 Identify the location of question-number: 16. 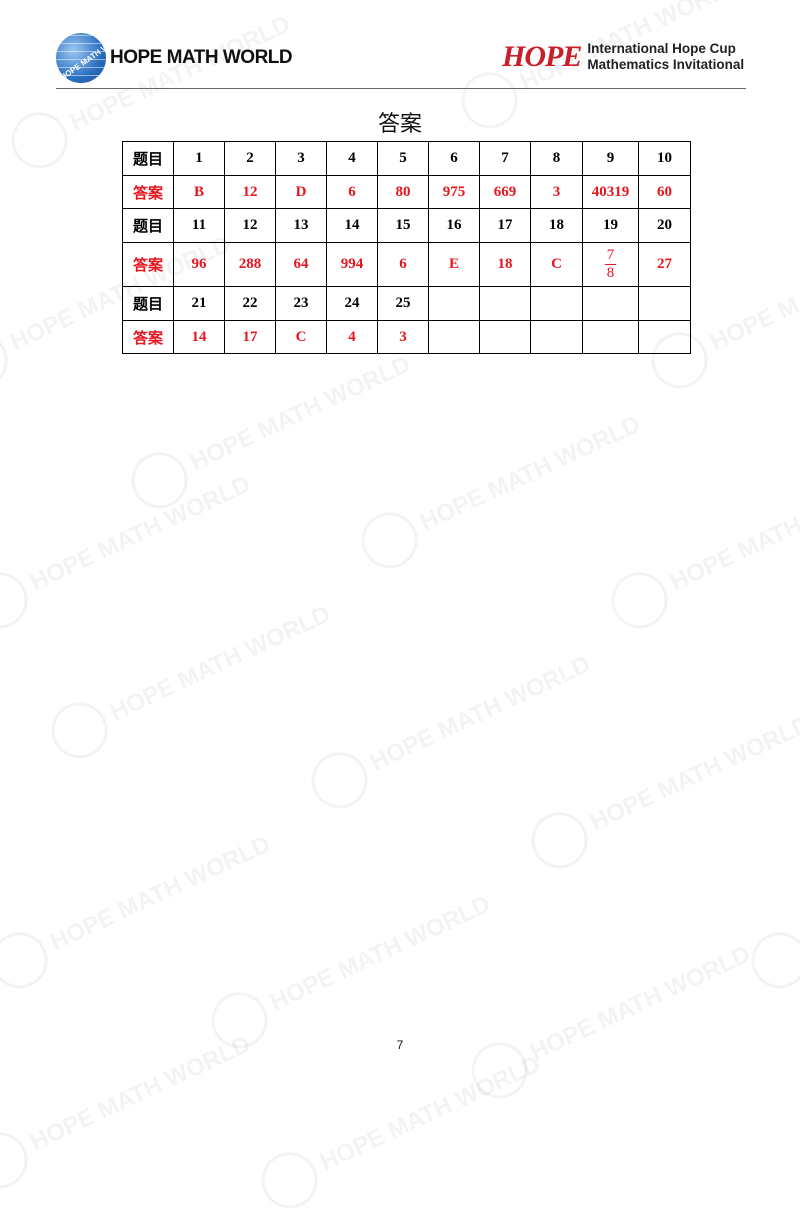
(454, 225).